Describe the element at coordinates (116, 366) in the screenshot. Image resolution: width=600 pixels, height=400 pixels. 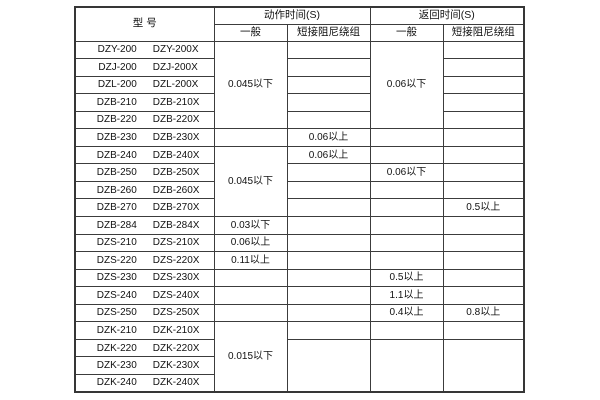
I see `model-name-base: DZK-230` at that location.